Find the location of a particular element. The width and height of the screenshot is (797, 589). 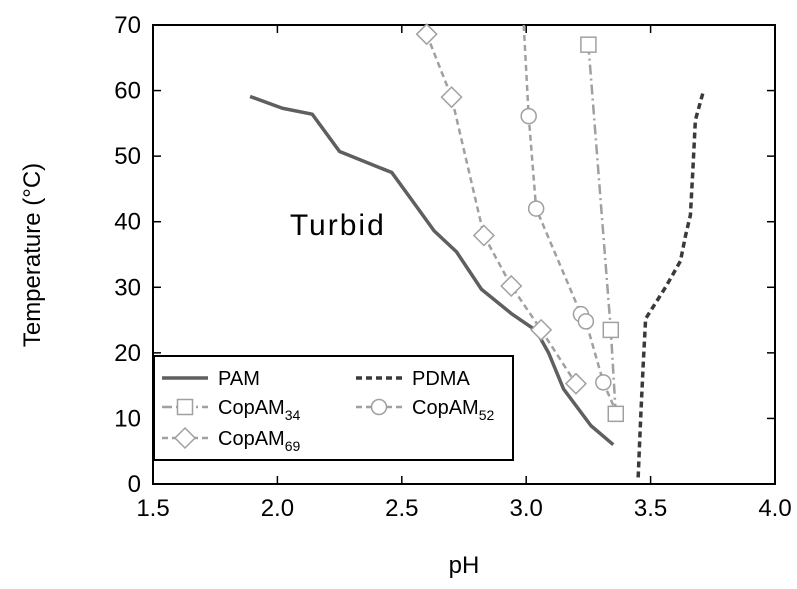

legend-label: PAM is located at coordinates (239, 379).